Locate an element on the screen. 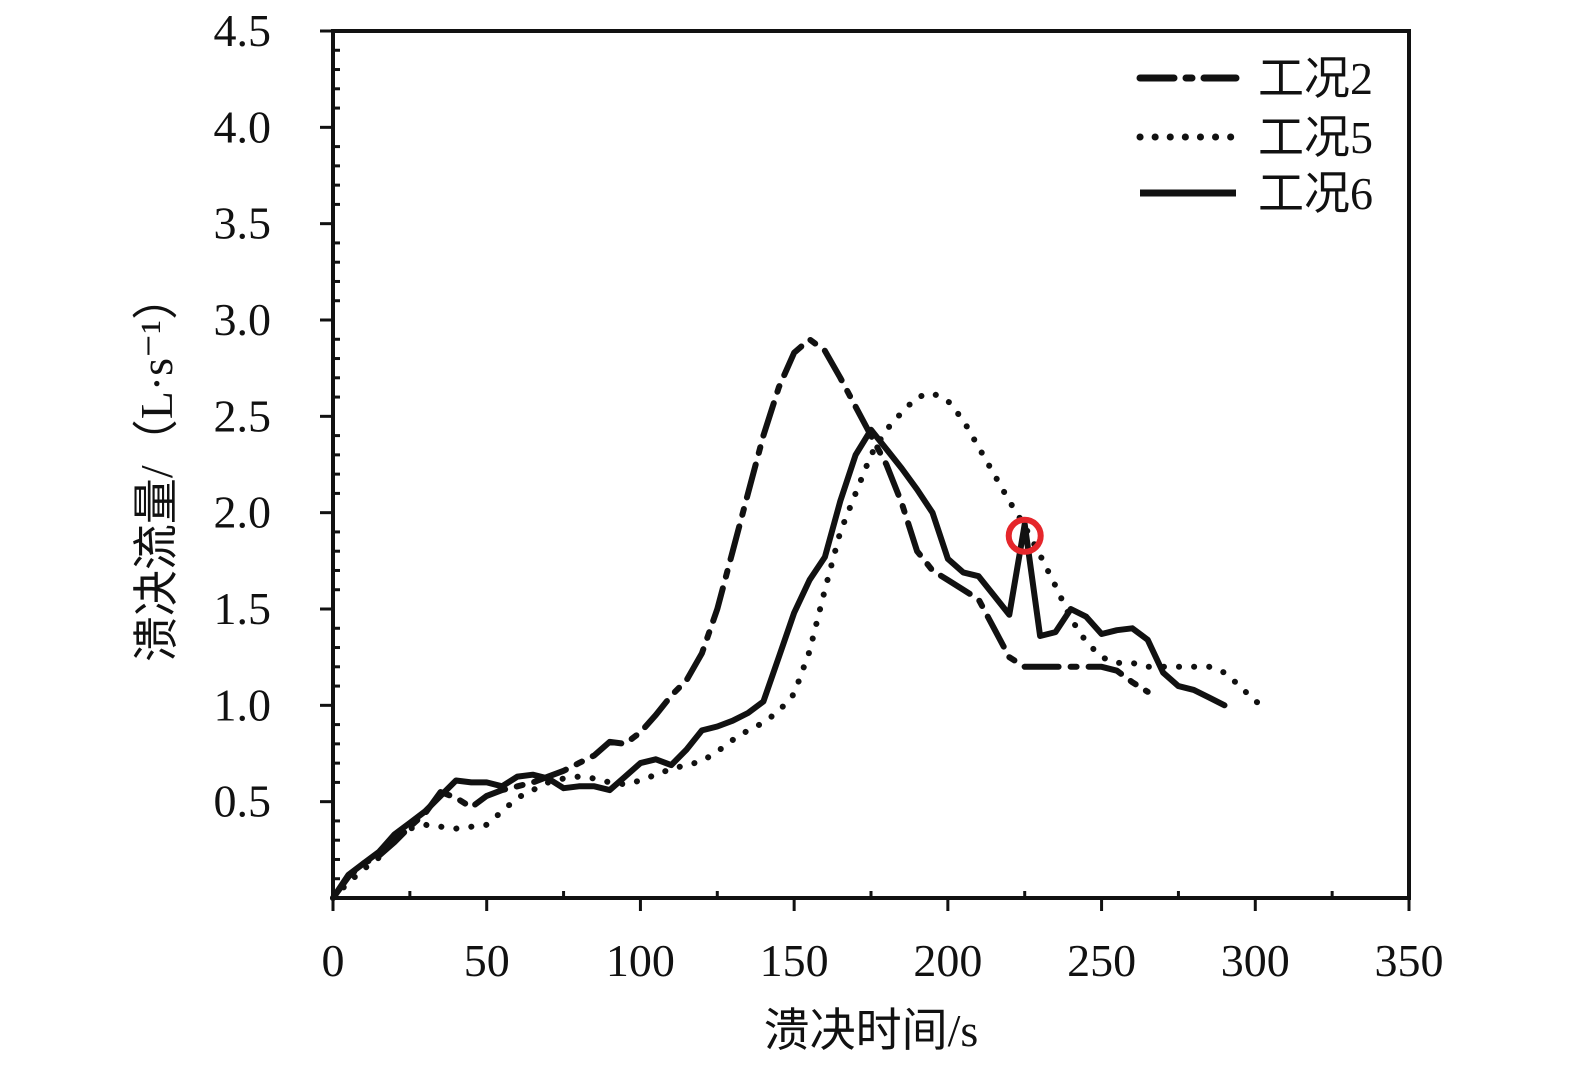  y-tick-label: 2.5 is located at coordinates (243, 415).